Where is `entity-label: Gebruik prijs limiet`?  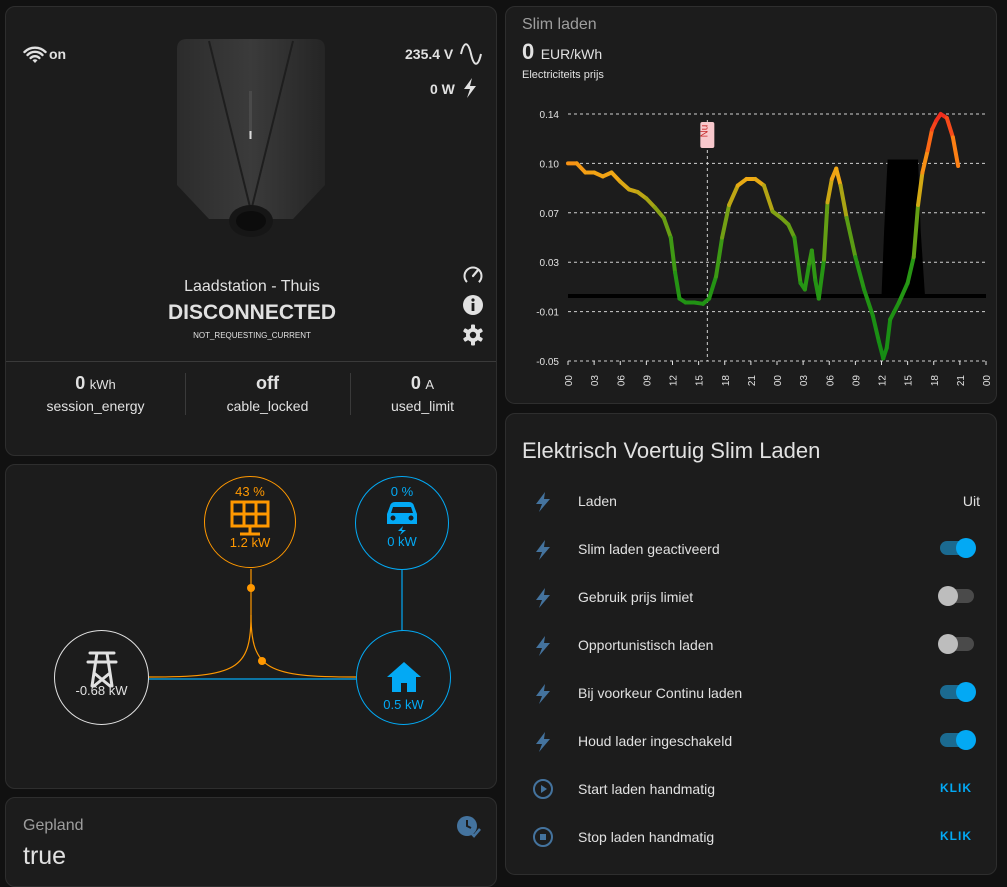 entity-label: Gebruik prijs limiet is located at coordinates (636, 597).